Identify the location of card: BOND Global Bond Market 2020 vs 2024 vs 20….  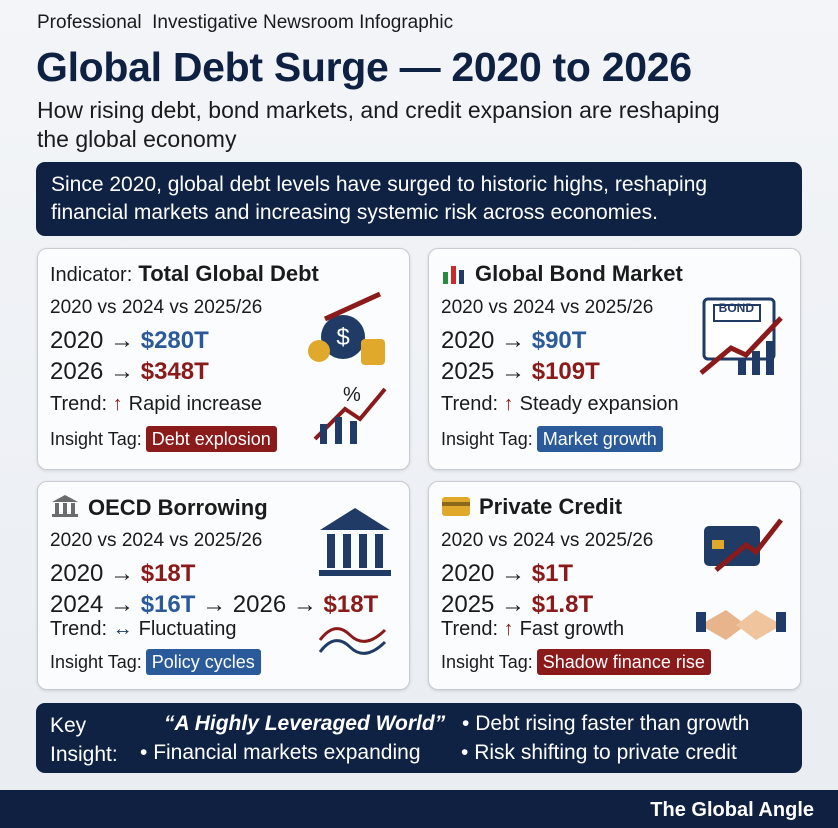
(614, 359).